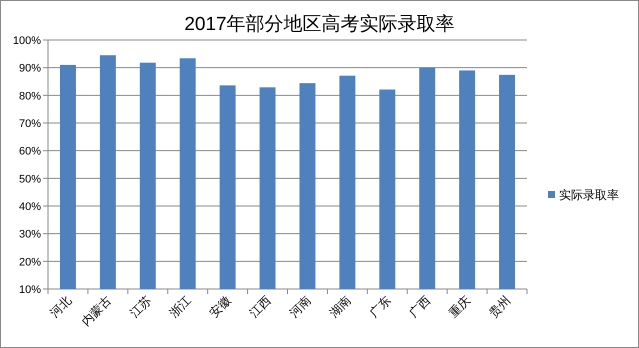  Describe the element at coordinates (589, 195) in the screenshot. I see `legend-label: 实际录取率` at that location.